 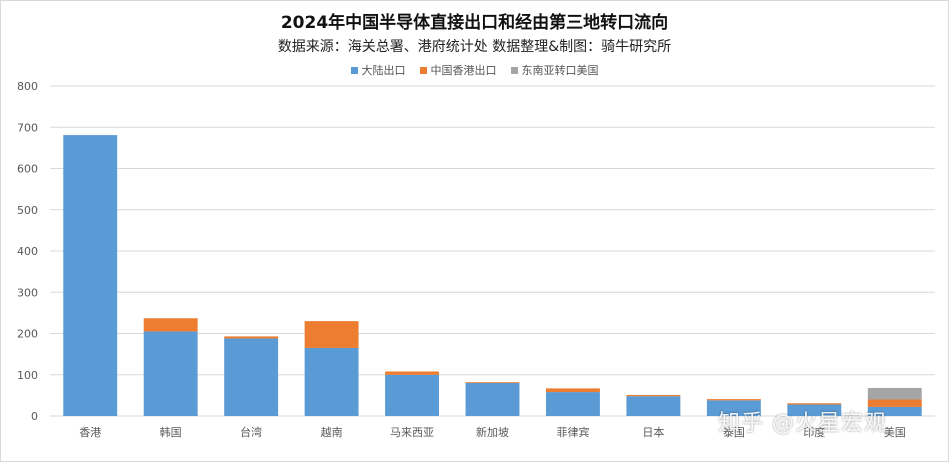 What do you see at coordinates (474, 47) in the screenshot?
I see `chart-subtitle: 数据来源：海关总署、港府统计处 数据整理&制图：骑牛研究所` at bounding box center [474, 47].